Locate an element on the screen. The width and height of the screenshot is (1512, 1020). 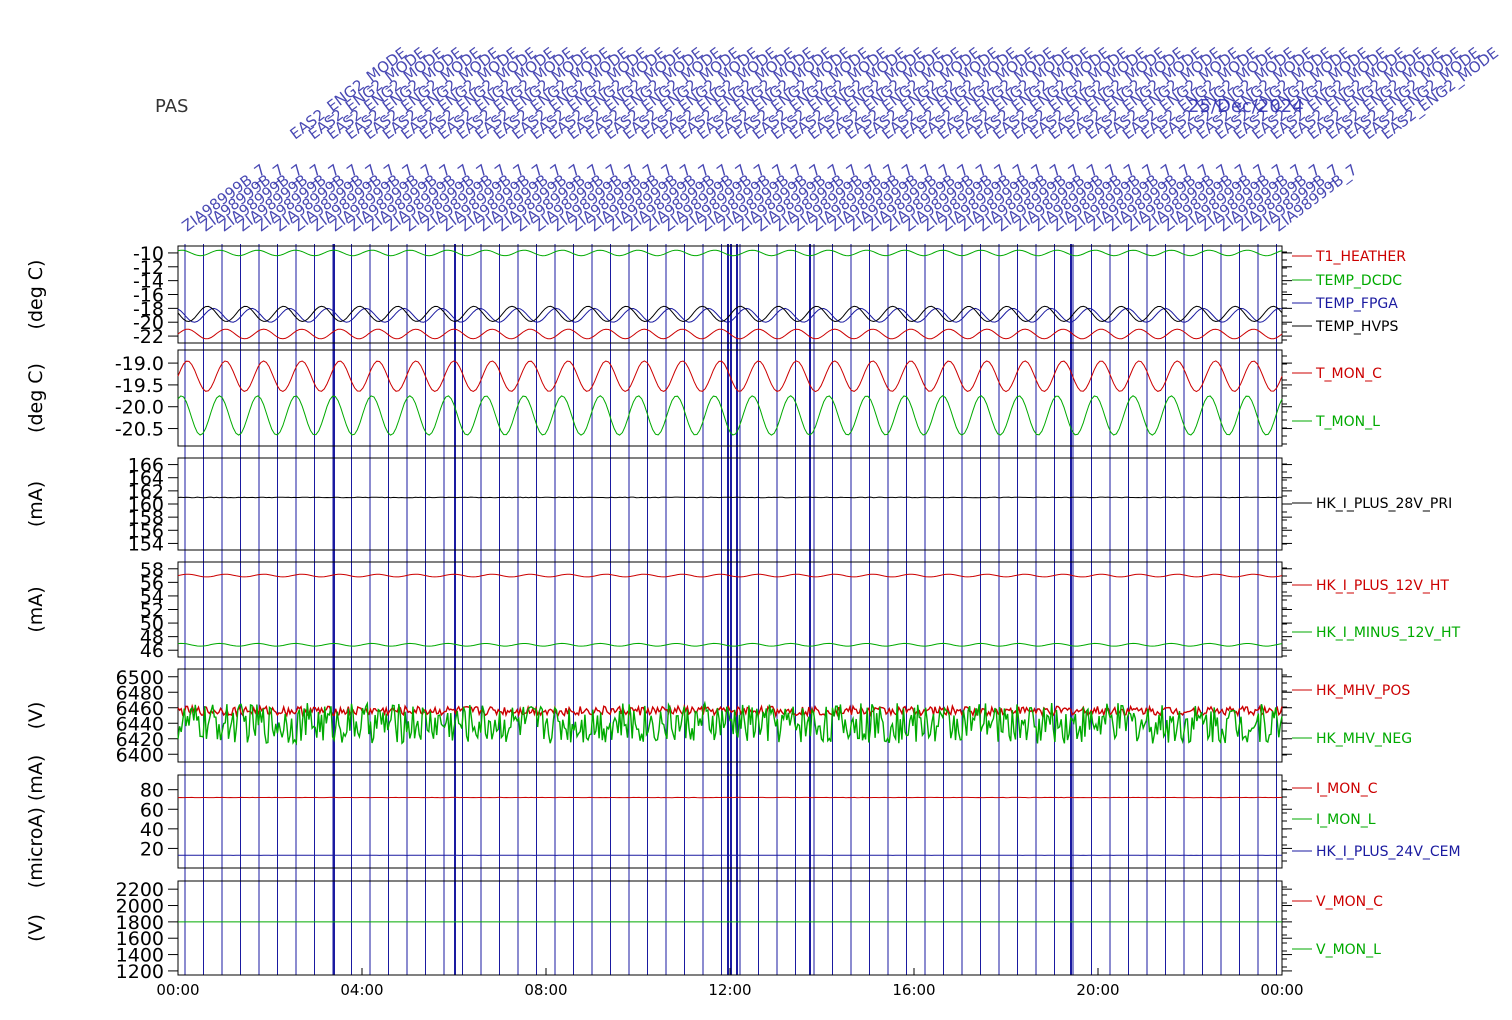
legend-label: T1_HEATHER is located at coordinates (1360, 257).